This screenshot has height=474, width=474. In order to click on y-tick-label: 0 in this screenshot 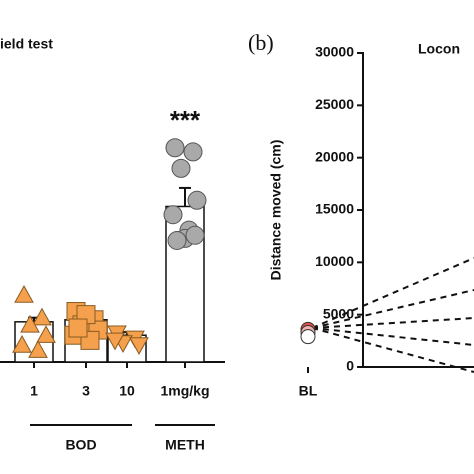, I will do `click(350, 366)`.